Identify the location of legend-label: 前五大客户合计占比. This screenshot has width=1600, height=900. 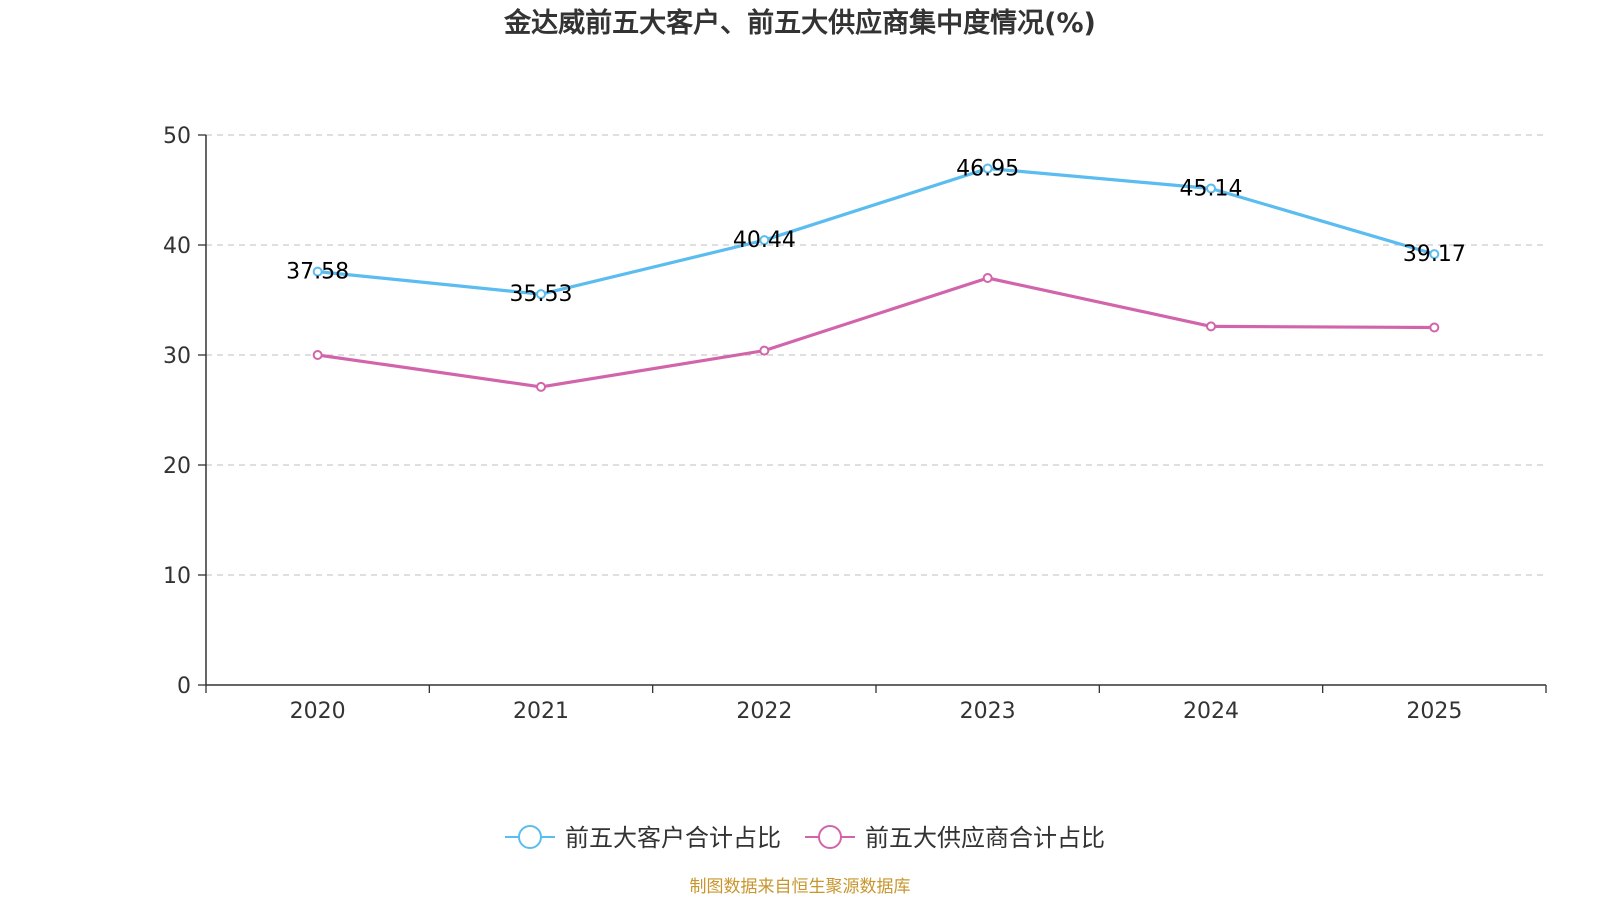
(673, 838).